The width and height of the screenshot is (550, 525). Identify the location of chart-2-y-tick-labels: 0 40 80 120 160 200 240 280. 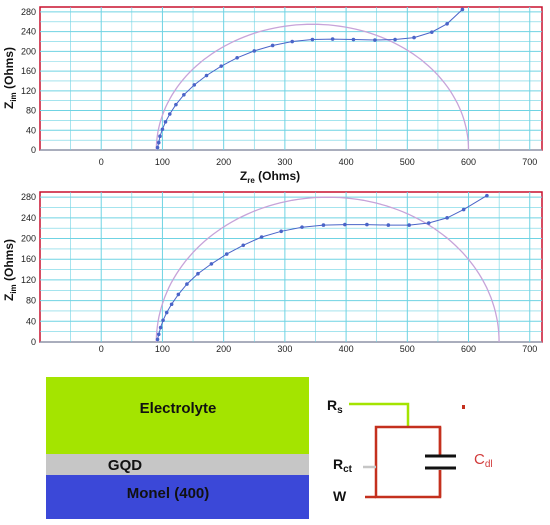
(28, 269).